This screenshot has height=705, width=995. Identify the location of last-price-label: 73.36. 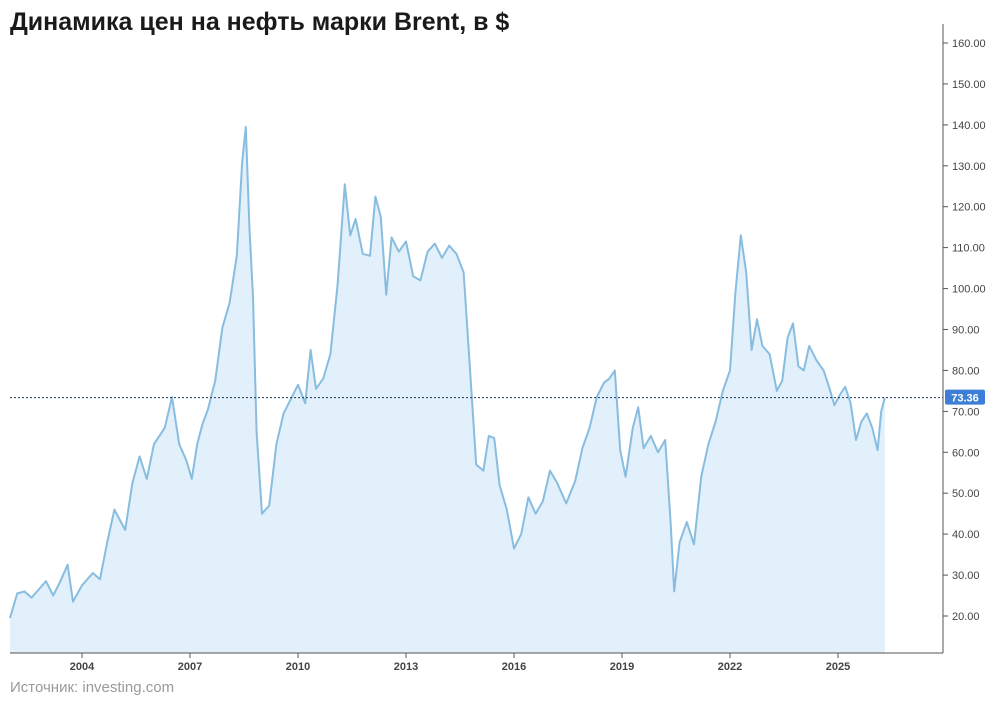
(965, 399).